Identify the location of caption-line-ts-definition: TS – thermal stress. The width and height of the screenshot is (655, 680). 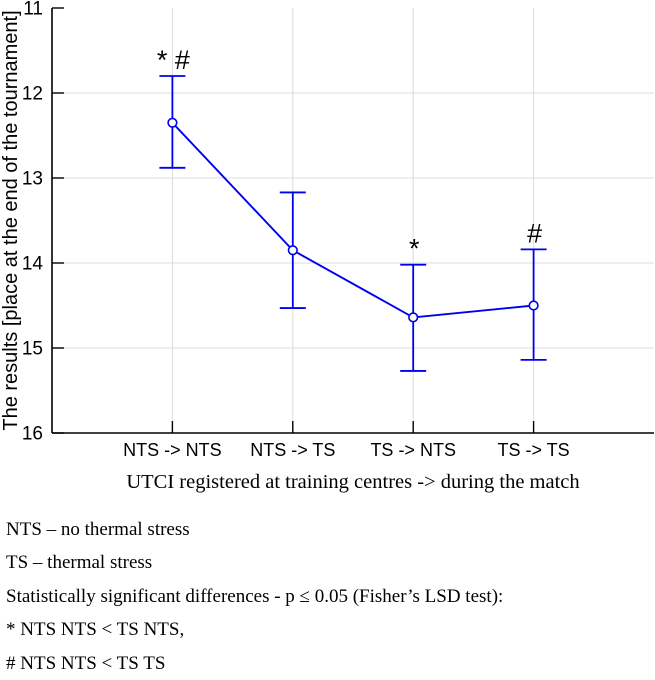
(79, 563).